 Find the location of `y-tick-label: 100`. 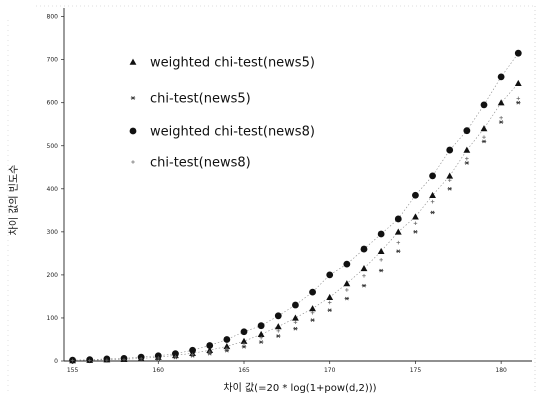

y-tick-label: 100 is located at coordinates (53, 318).